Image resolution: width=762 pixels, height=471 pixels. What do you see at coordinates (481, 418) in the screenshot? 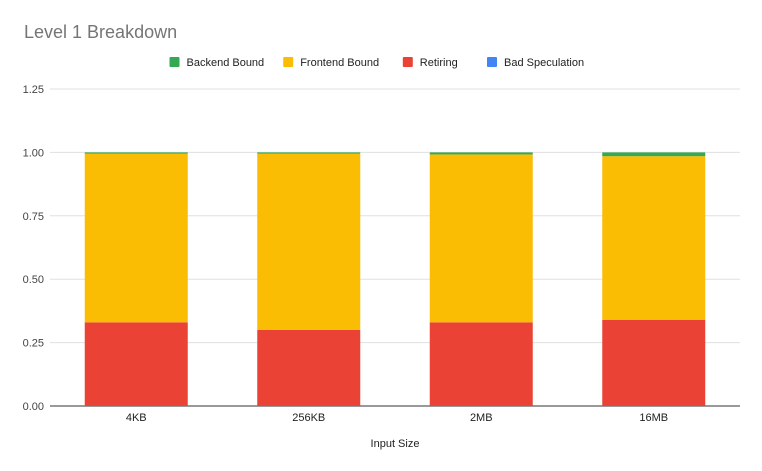
I see `x-tick-label: 2MB` at bounding box center [481, 418].